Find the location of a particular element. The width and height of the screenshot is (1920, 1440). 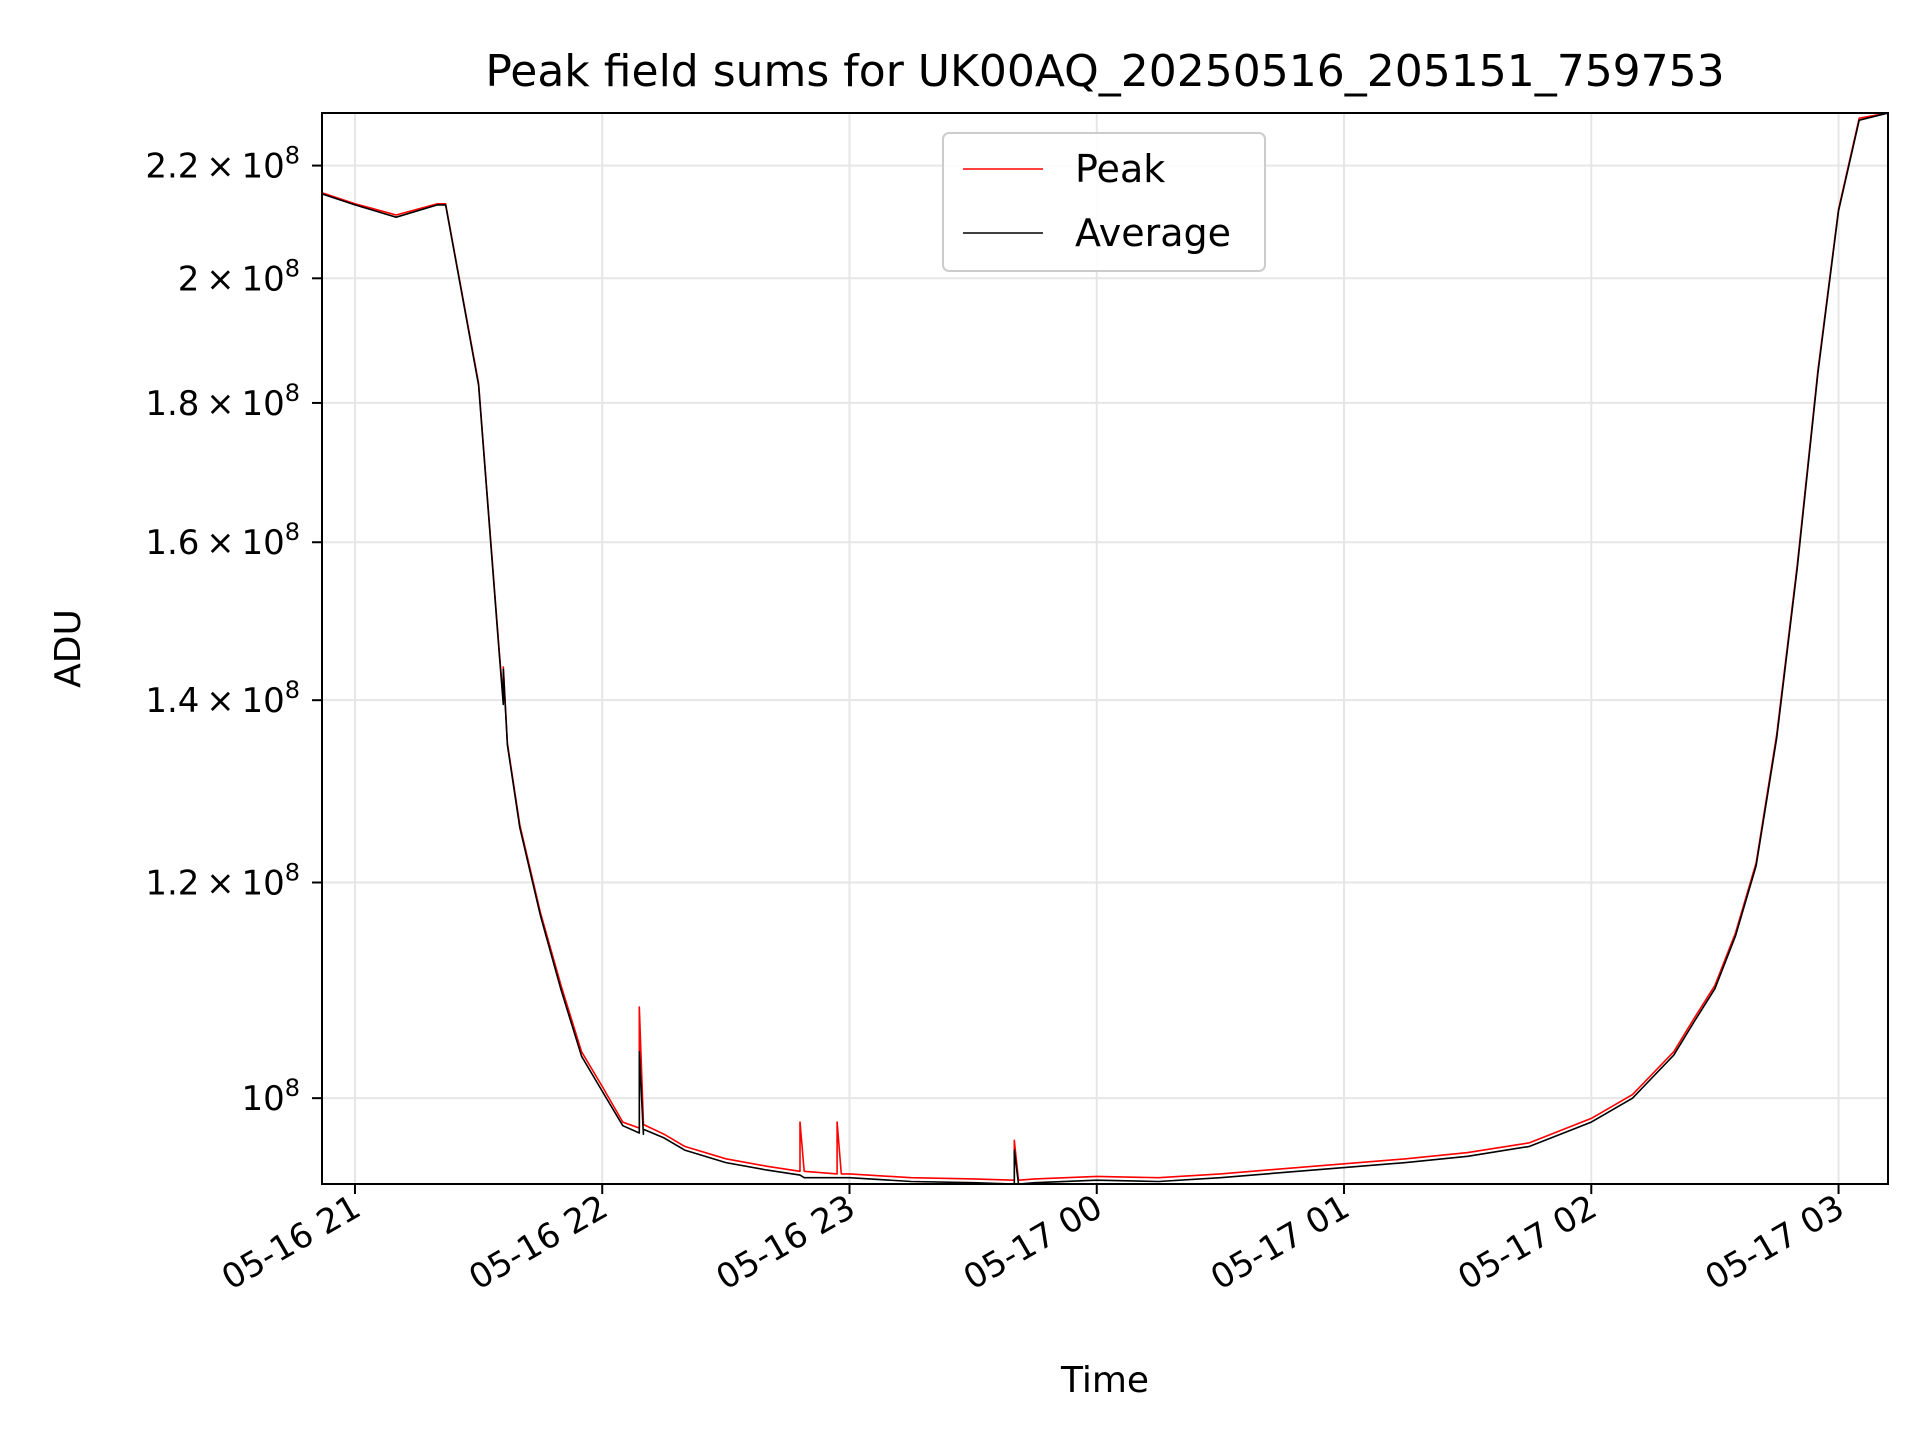

legend: Peak Average is located at coordinates (1104, 202).